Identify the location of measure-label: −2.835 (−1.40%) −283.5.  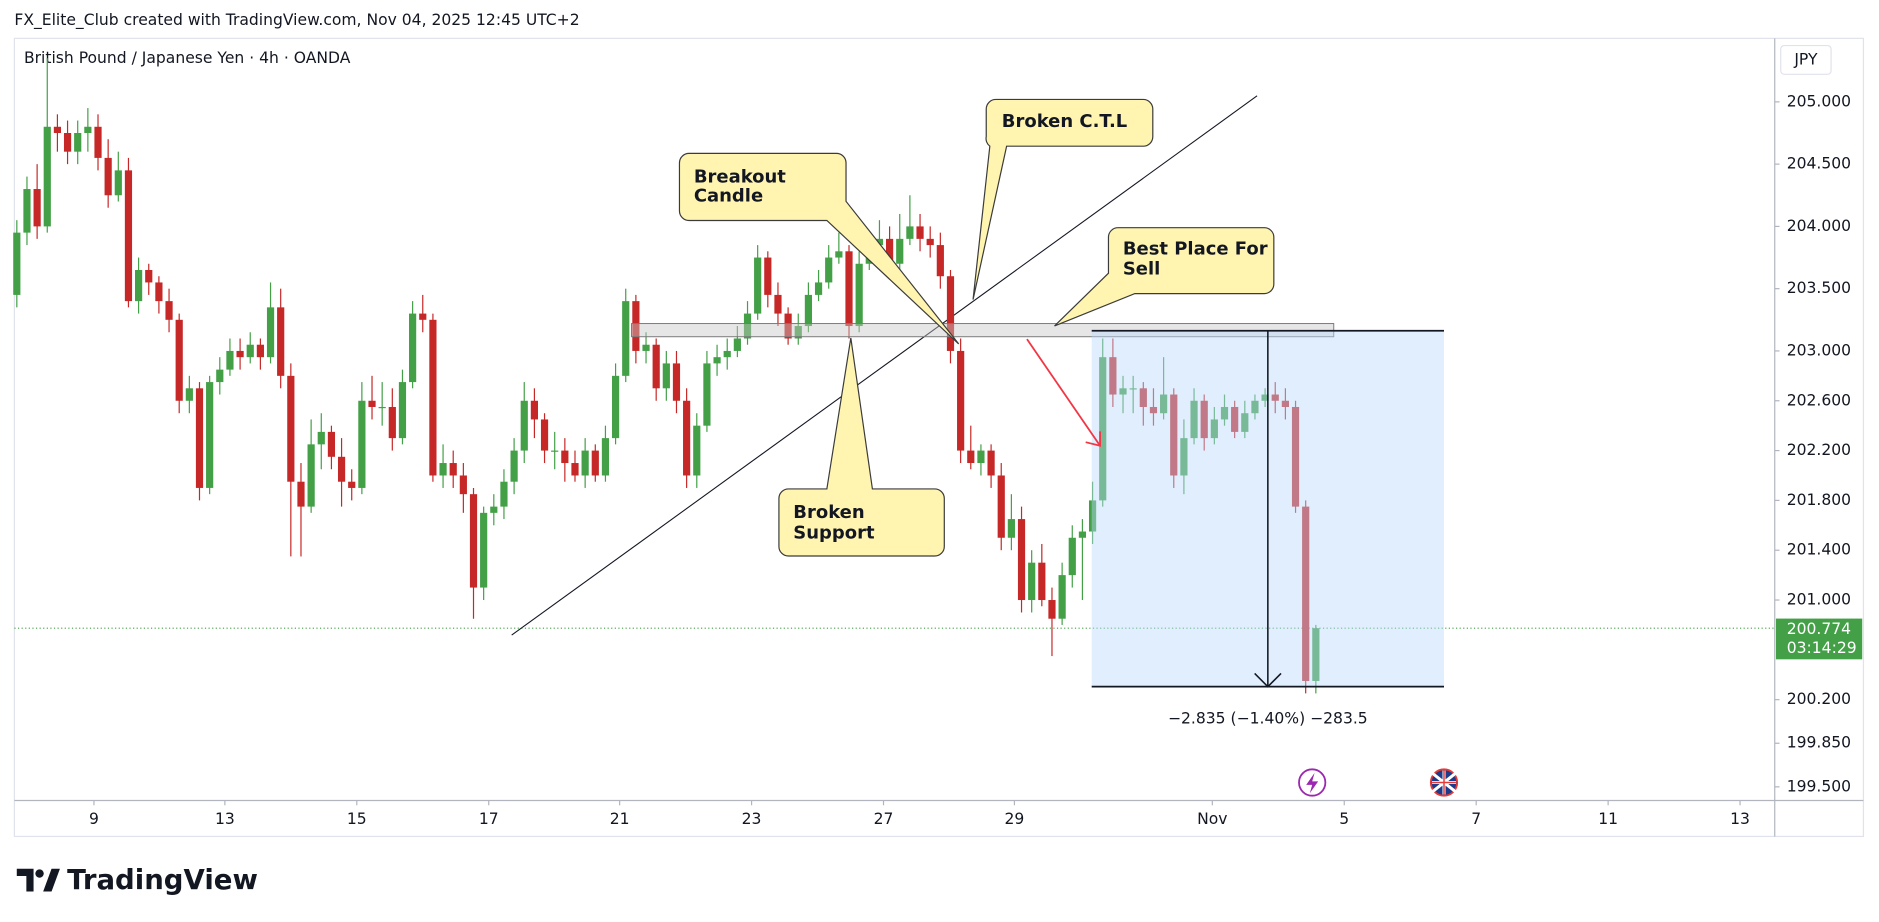
(1268, 719).